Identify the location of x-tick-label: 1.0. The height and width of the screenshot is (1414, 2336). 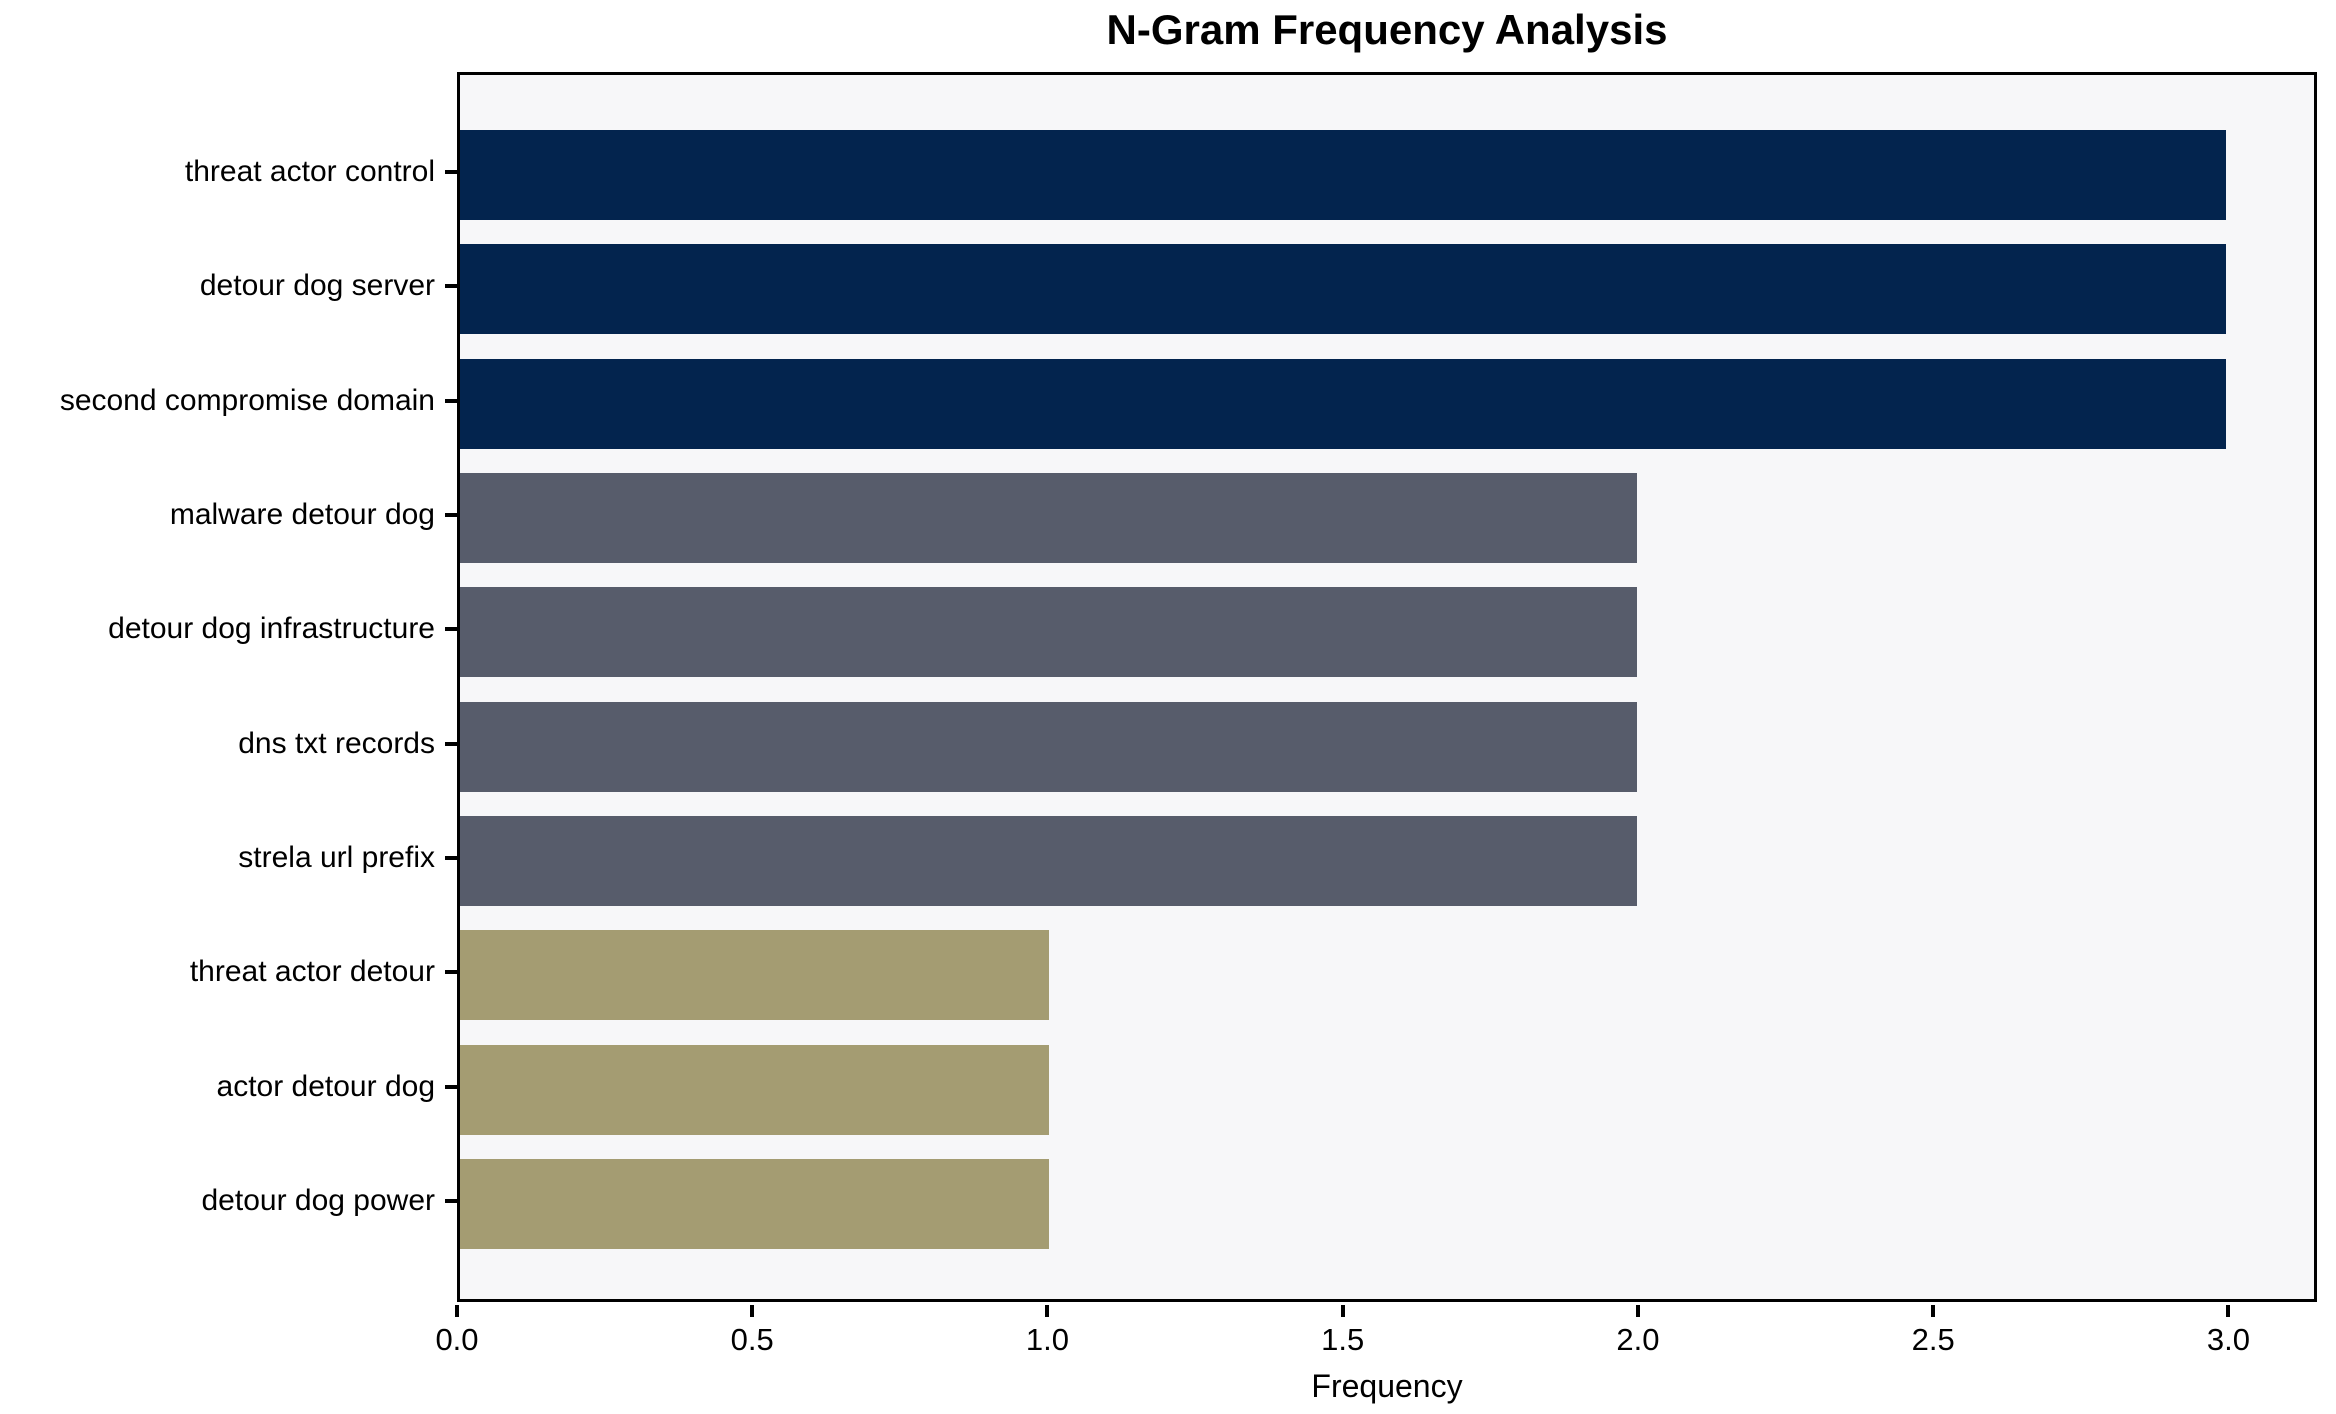
(1047, 1339).